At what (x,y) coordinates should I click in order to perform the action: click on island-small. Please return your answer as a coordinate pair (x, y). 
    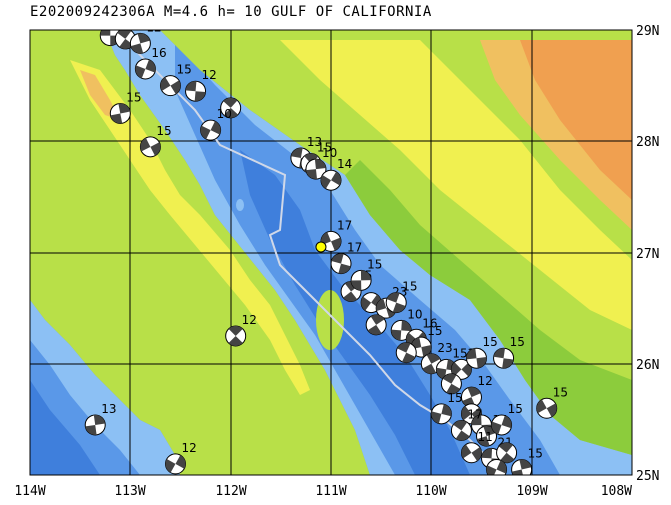
    Looking at the image, I should click on (240, 205).